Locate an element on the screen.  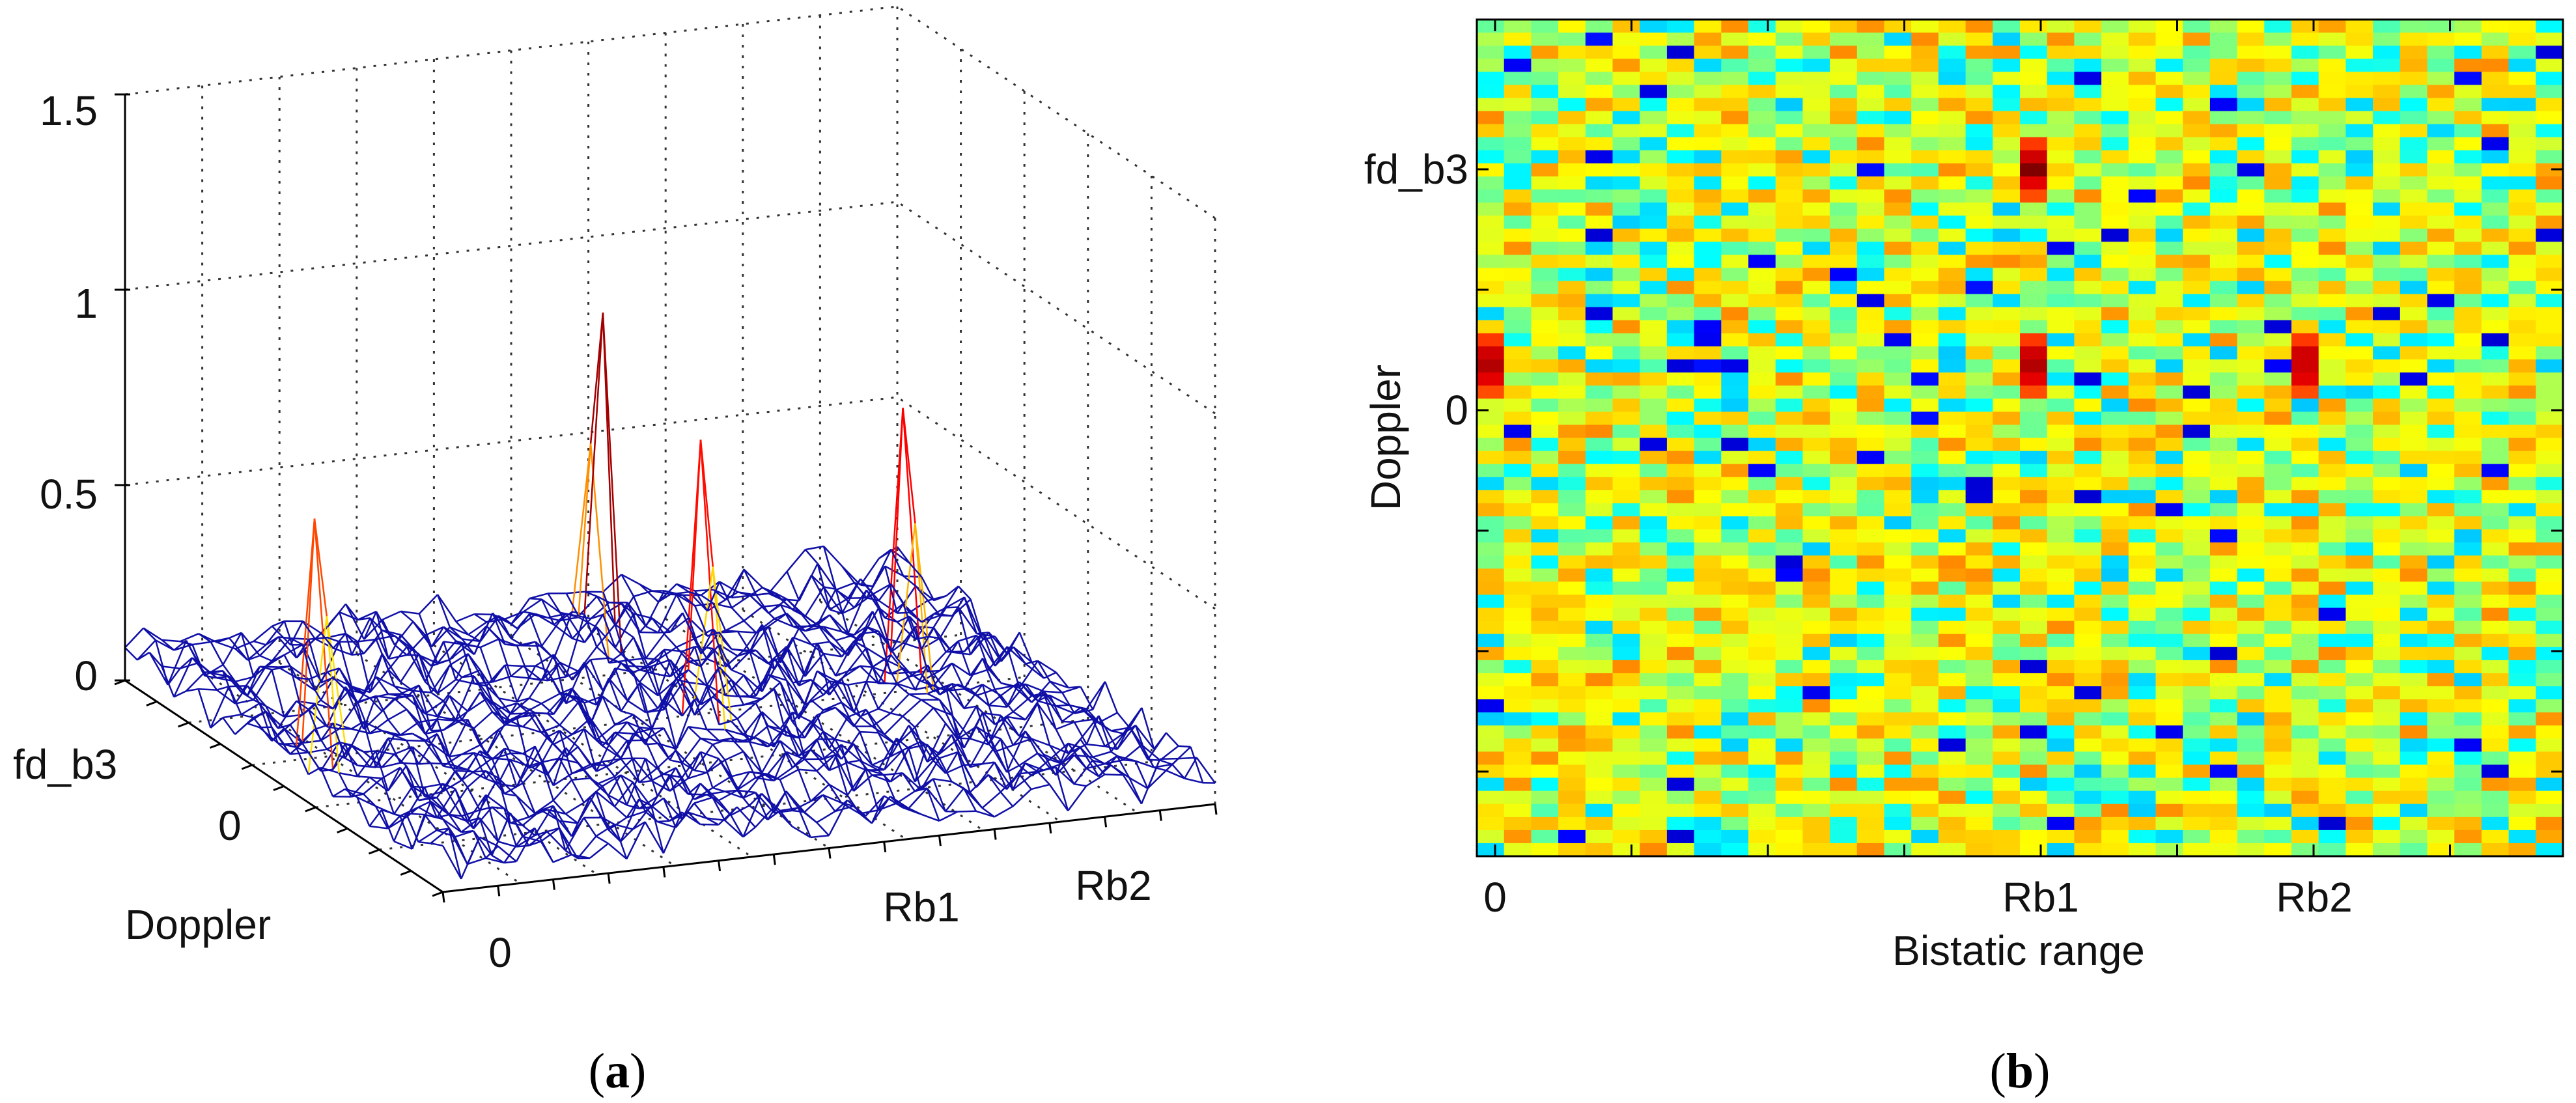
x-tick is located at coordinates (1160, 815).